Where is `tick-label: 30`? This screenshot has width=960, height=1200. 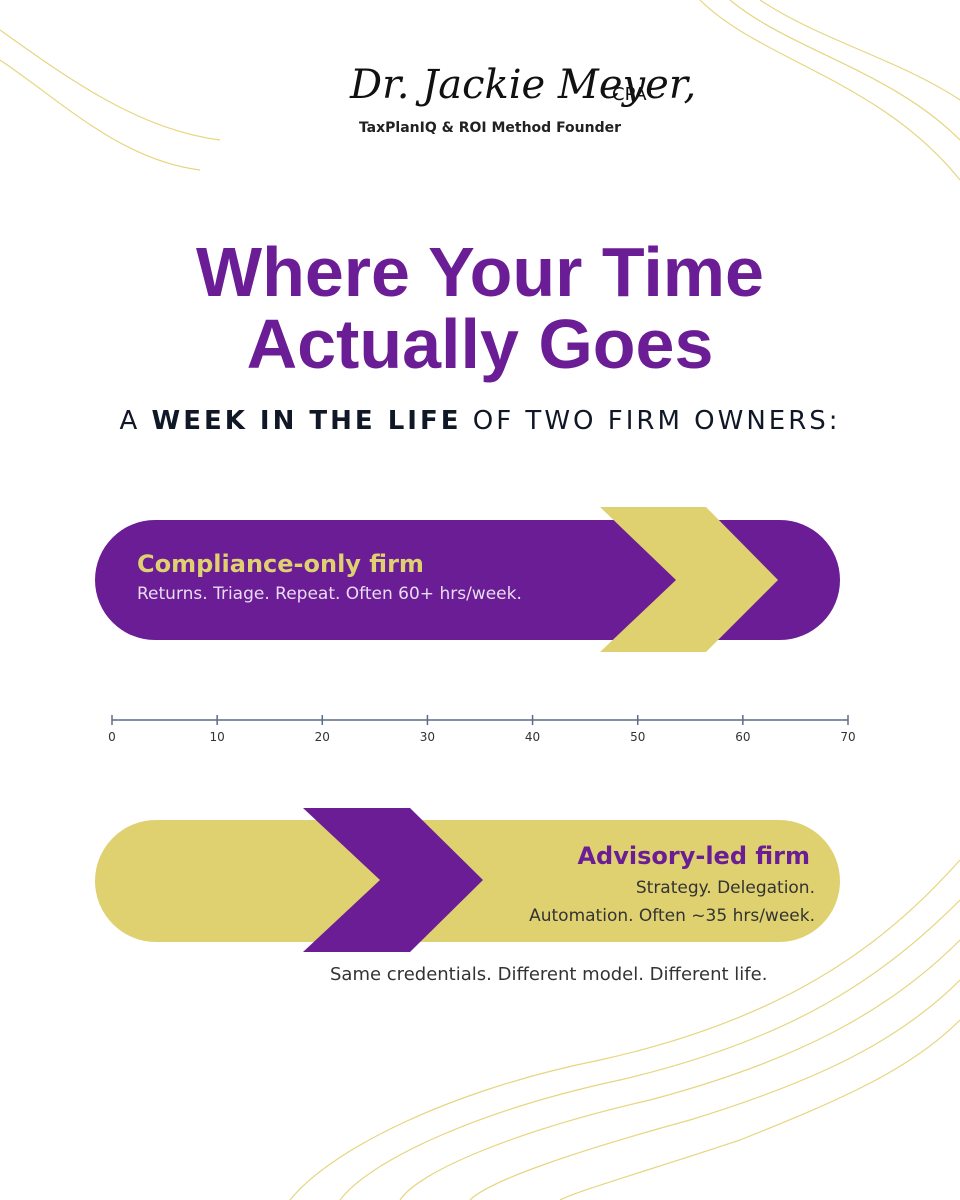
tick-label: 30 is located at coordinates (427, 737).